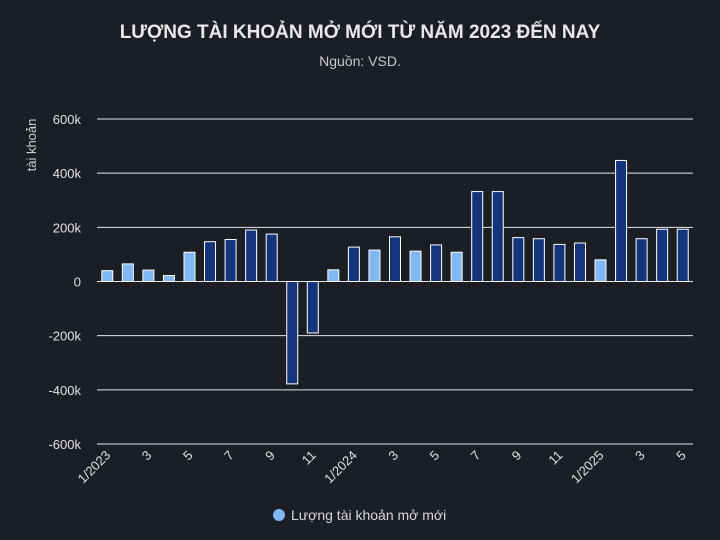 Image resolution: width=720 pixels, height=540 pixels. What do you see at coordinates (77, 282) in the screenshot?
I see `y-tick-label: 0` at bounding box center [77, 282].